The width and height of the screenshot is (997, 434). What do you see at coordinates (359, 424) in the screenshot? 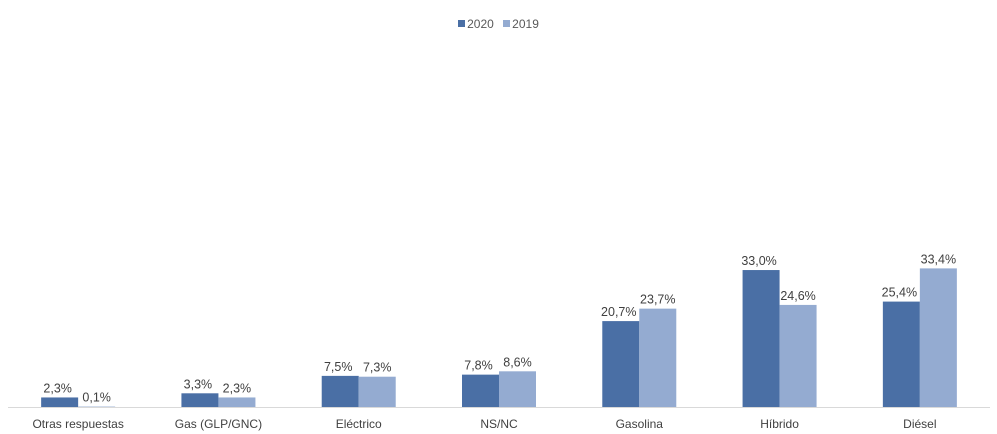
I see `x-tick-label-2: Eléctrico` at bounding box center [359, 424].